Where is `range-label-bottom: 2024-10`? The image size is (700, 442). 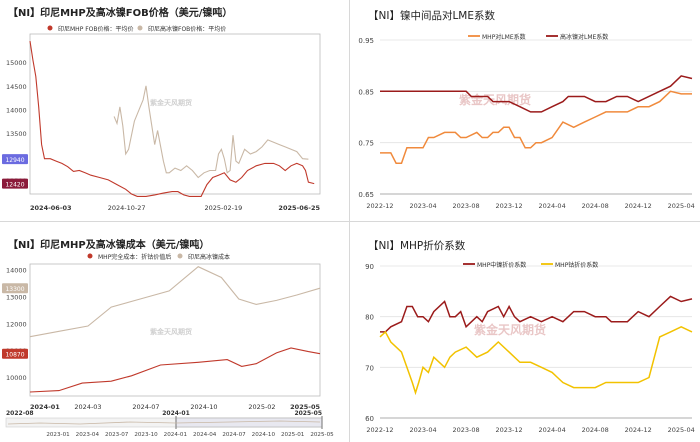 range-label-bottom: 2024-10 is located at coordinates (264, 435).